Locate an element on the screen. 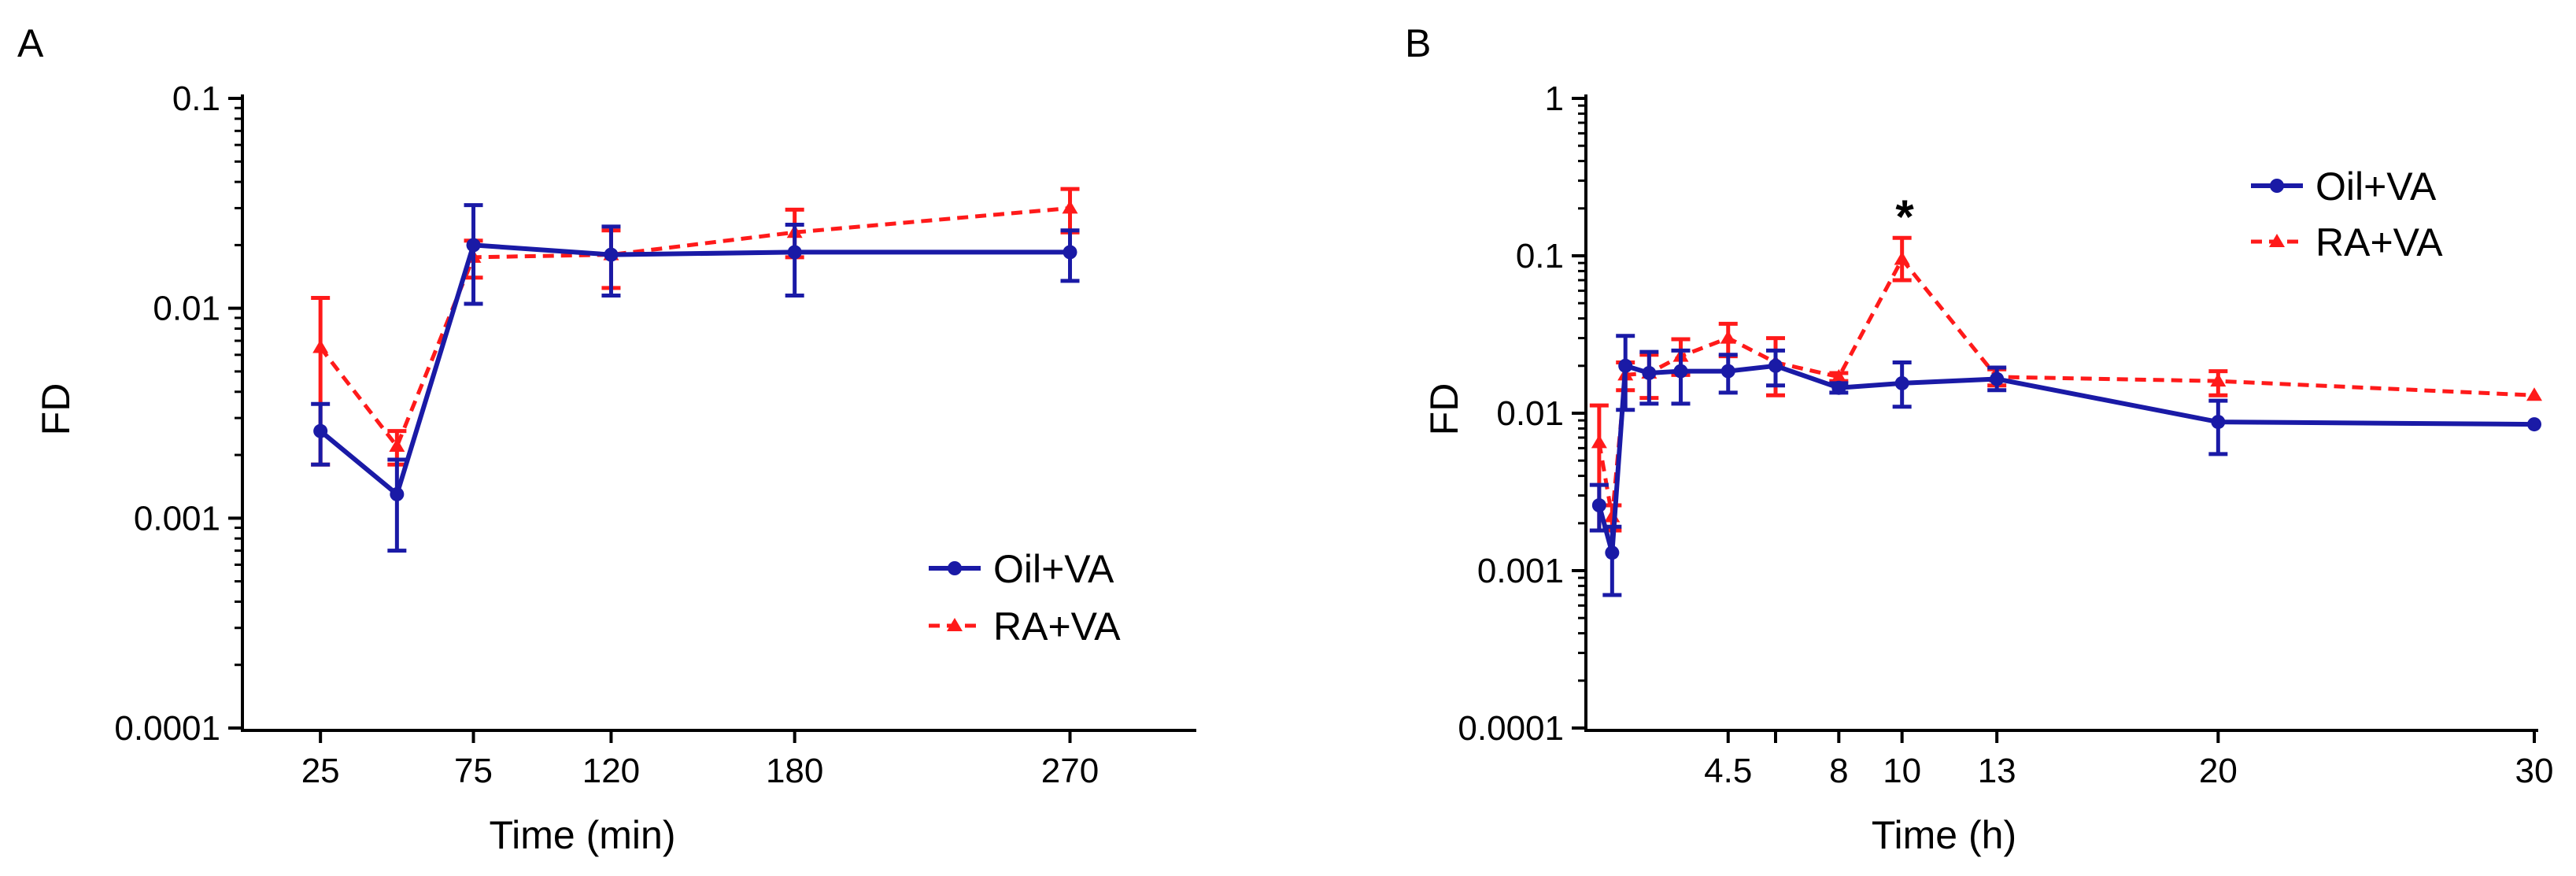  panel-a-legend: Oil+VA RA+VA is located at coordinates (1025, 598).